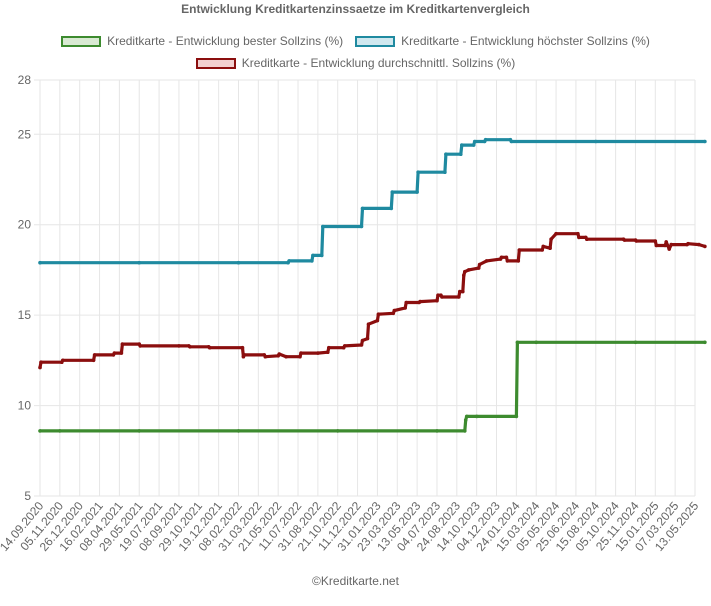 The width and height of the screenshot is (711, 606). Describe the element at coordinates (375, 41) in the screenshot. I see `legend-swatch-highest` at that location.